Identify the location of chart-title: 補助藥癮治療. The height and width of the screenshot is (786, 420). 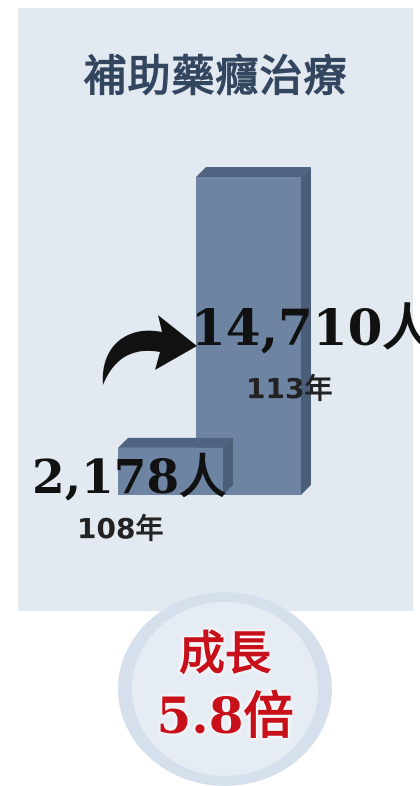
(215, 77).